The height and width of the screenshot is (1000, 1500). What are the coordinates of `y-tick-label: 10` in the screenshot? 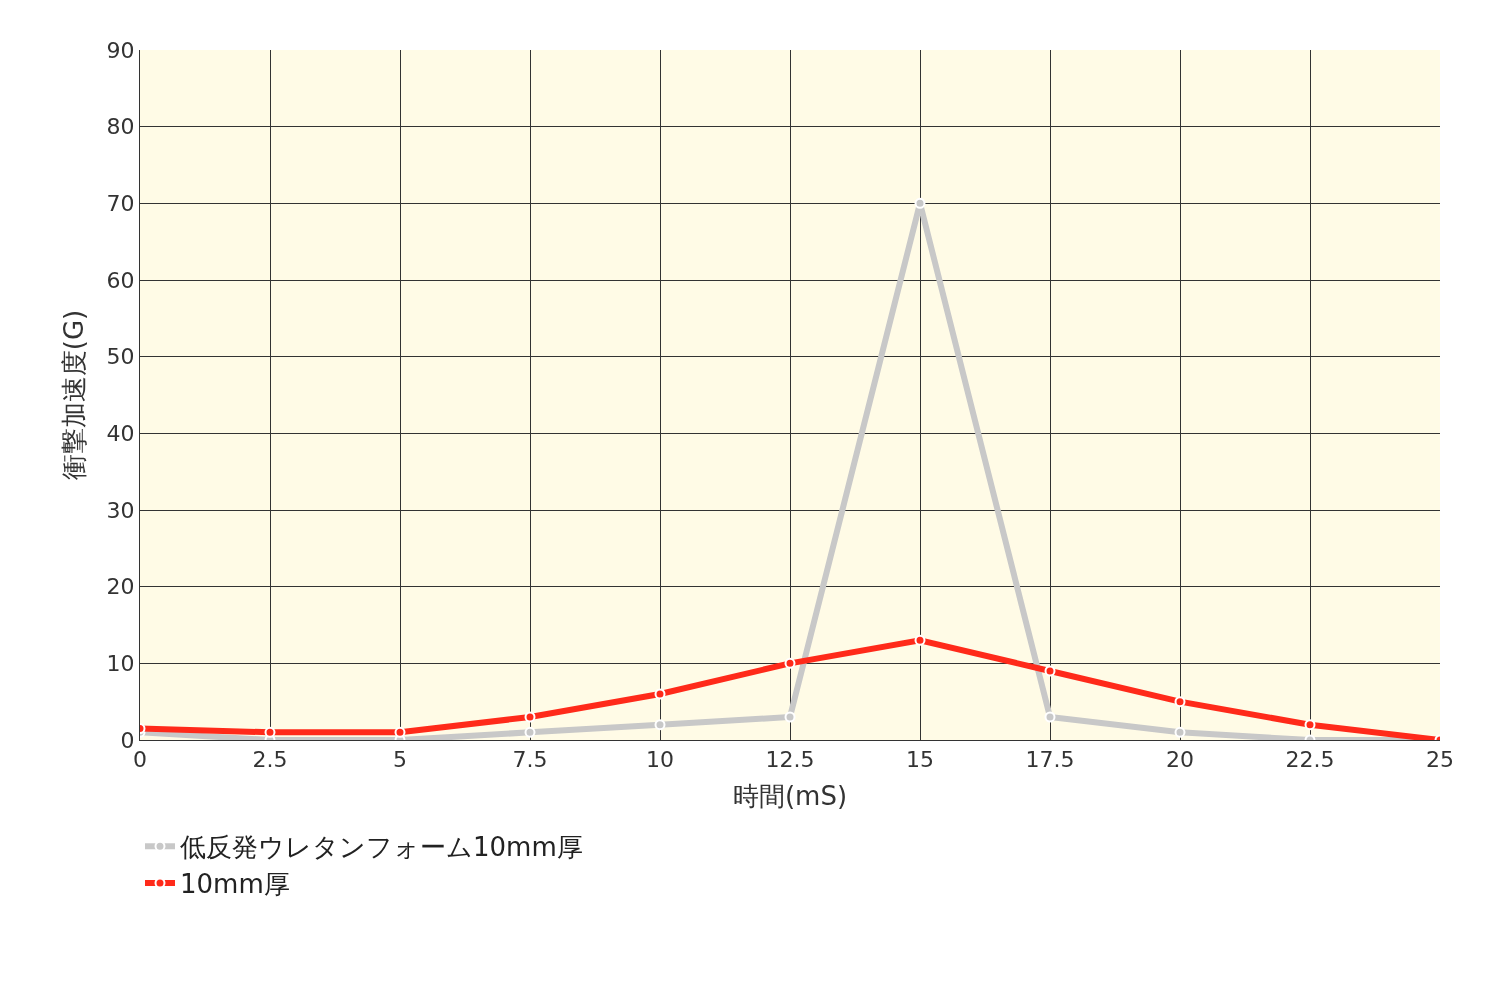 It's located at (120, 664).